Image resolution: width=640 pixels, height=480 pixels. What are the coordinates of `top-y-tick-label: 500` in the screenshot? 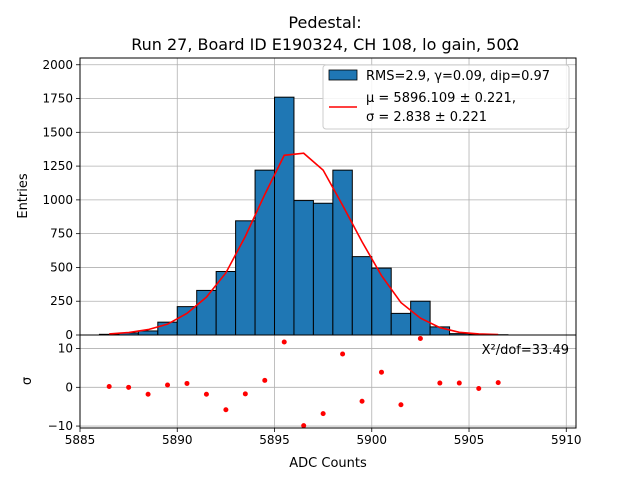 It's located at (61, 267).